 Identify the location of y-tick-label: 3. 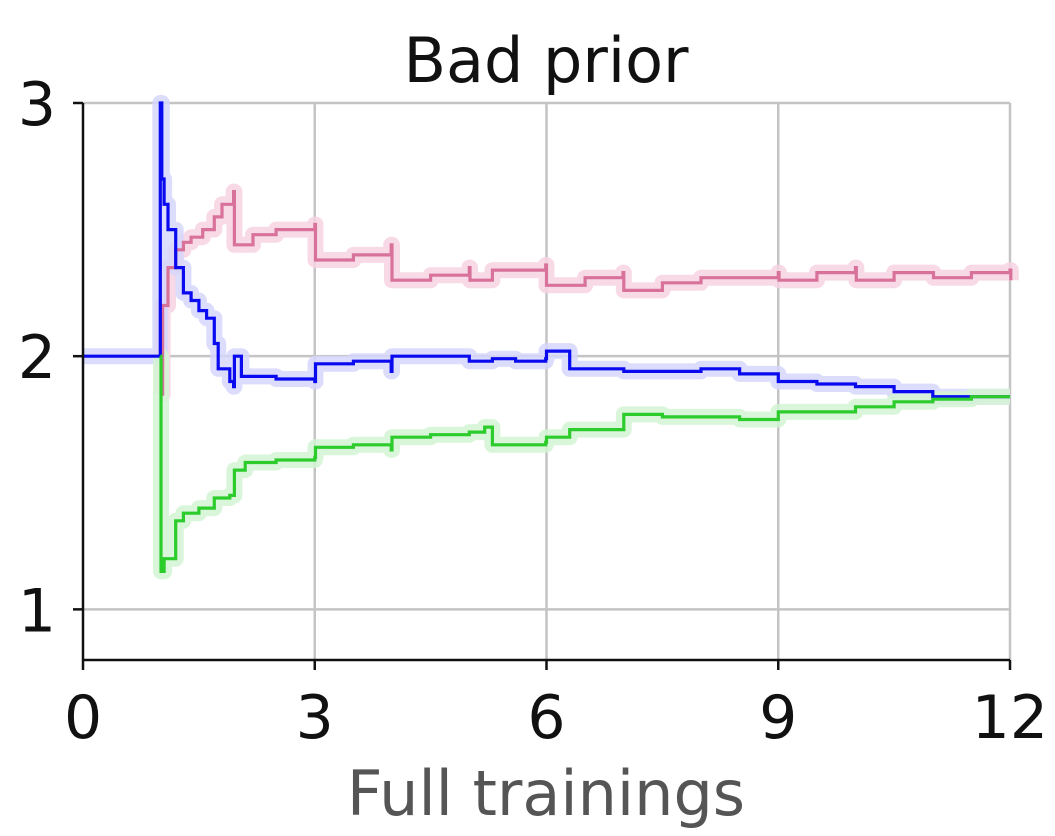
(37, 105).